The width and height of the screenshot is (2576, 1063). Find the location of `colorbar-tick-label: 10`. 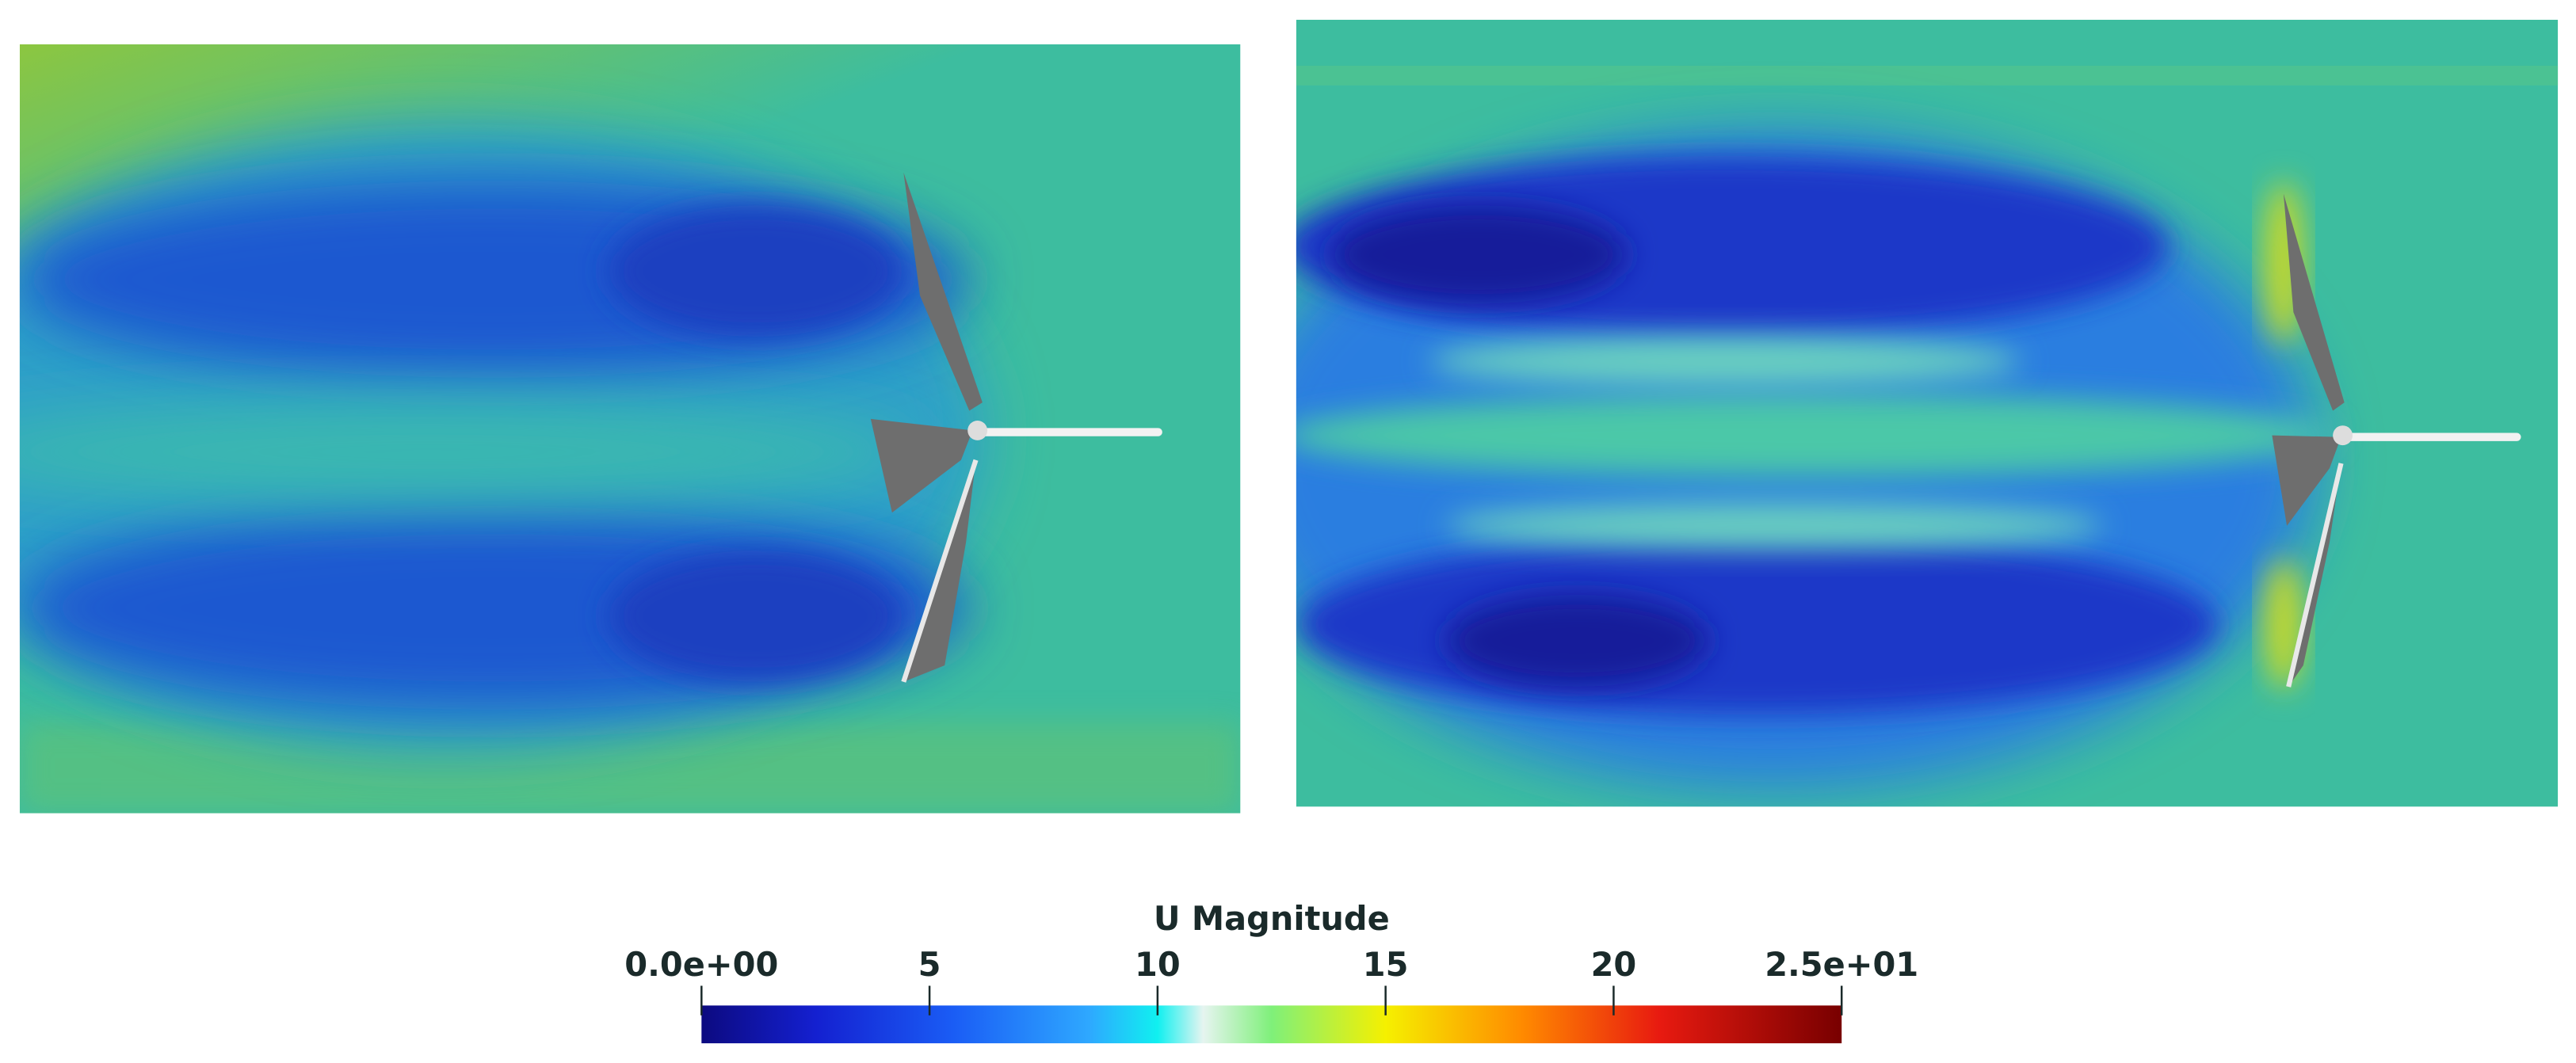

colorbar-tick-label: 10 is located at coordinates (1158, 965).